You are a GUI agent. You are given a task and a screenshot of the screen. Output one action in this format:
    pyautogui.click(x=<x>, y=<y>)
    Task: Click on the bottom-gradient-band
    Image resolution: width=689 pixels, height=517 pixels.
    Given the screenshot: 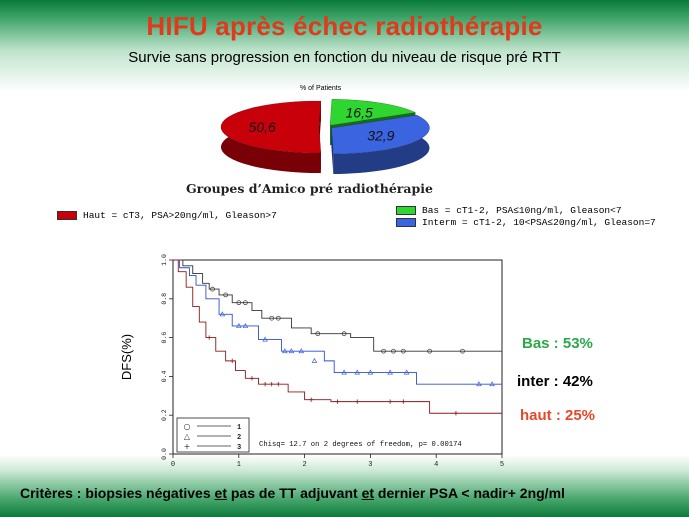 What is the action you would take?
    pyautogui.click(x=344, y=486)
    